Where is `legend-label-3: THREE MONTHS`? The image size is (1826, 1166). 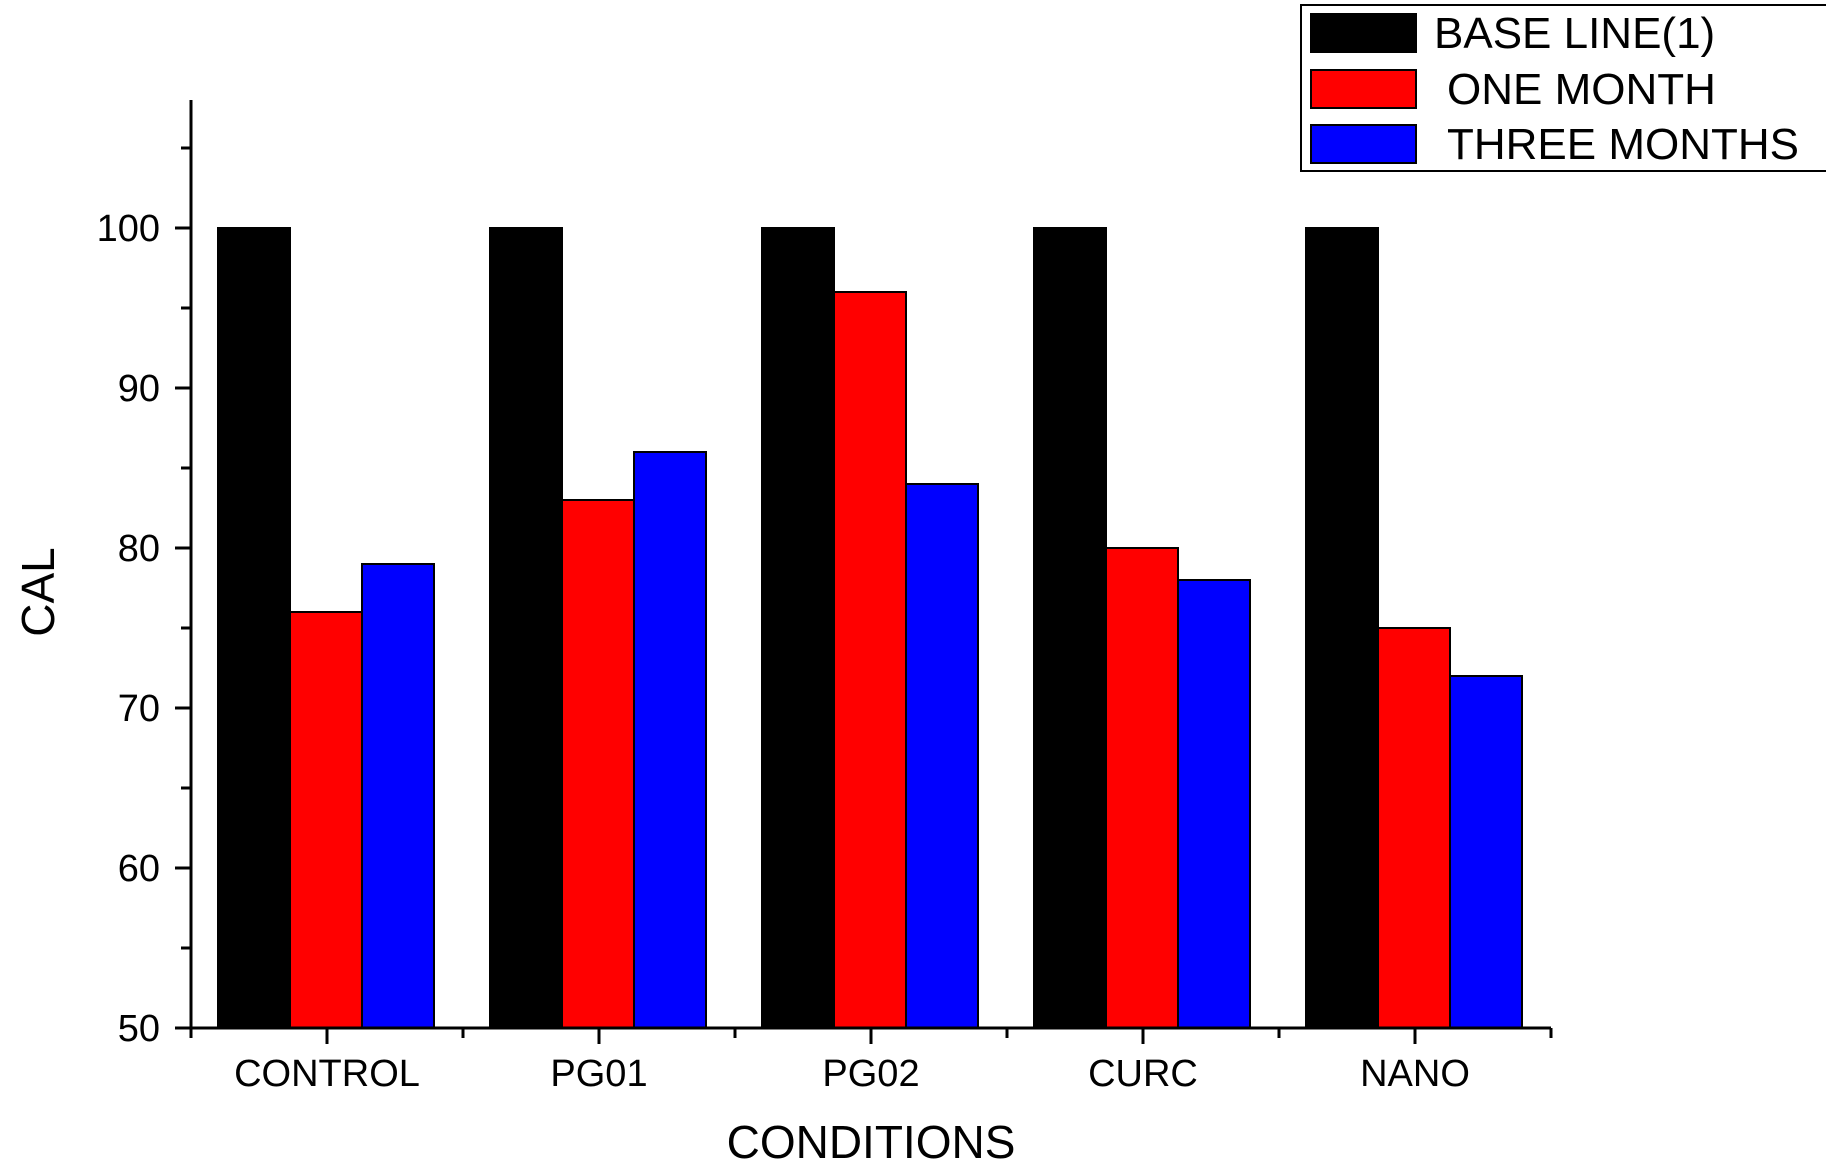
legend-label-3: THREE MONTHS is located at coordinates (1623, 144).